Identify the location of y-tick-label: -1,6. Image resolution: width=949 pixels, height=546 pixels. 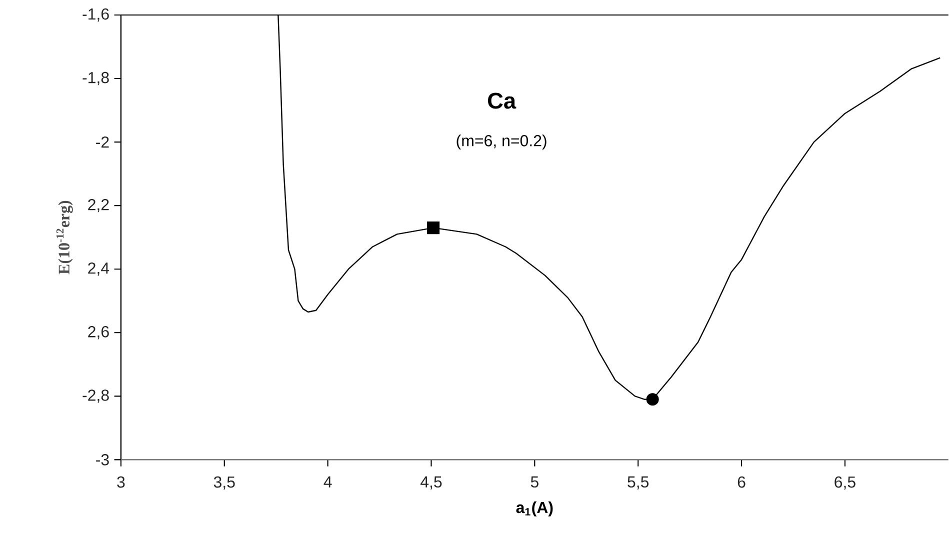
(95, 15).